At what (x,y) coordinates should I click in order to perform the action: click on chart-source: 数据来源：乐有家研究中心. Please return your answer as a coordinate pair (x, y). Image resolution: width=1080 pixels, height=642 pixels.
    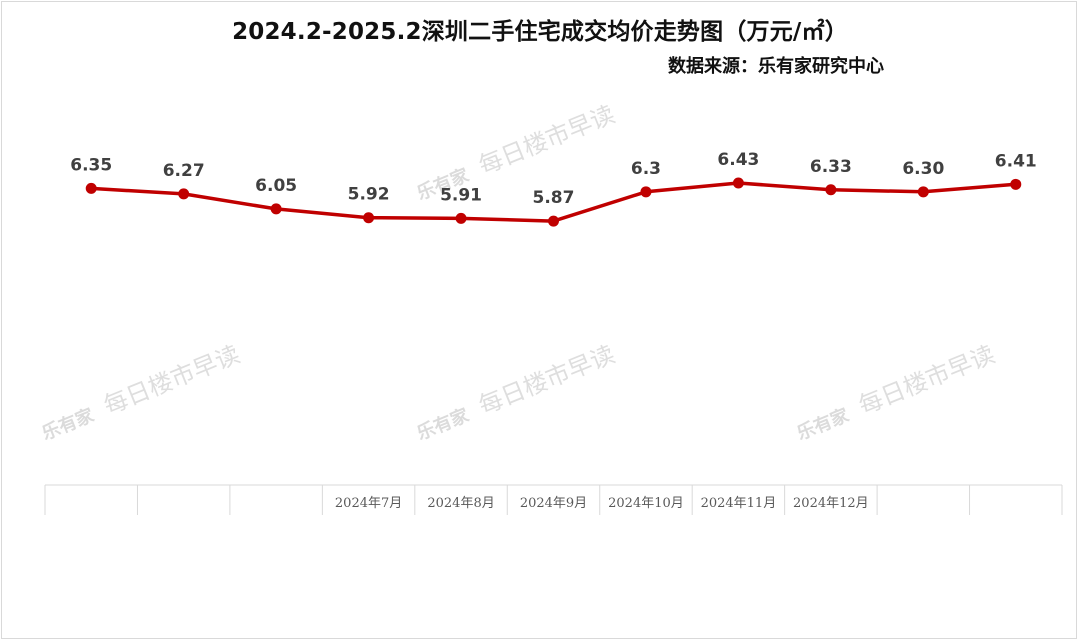
    Looking at the image, I should click on (776, 66).